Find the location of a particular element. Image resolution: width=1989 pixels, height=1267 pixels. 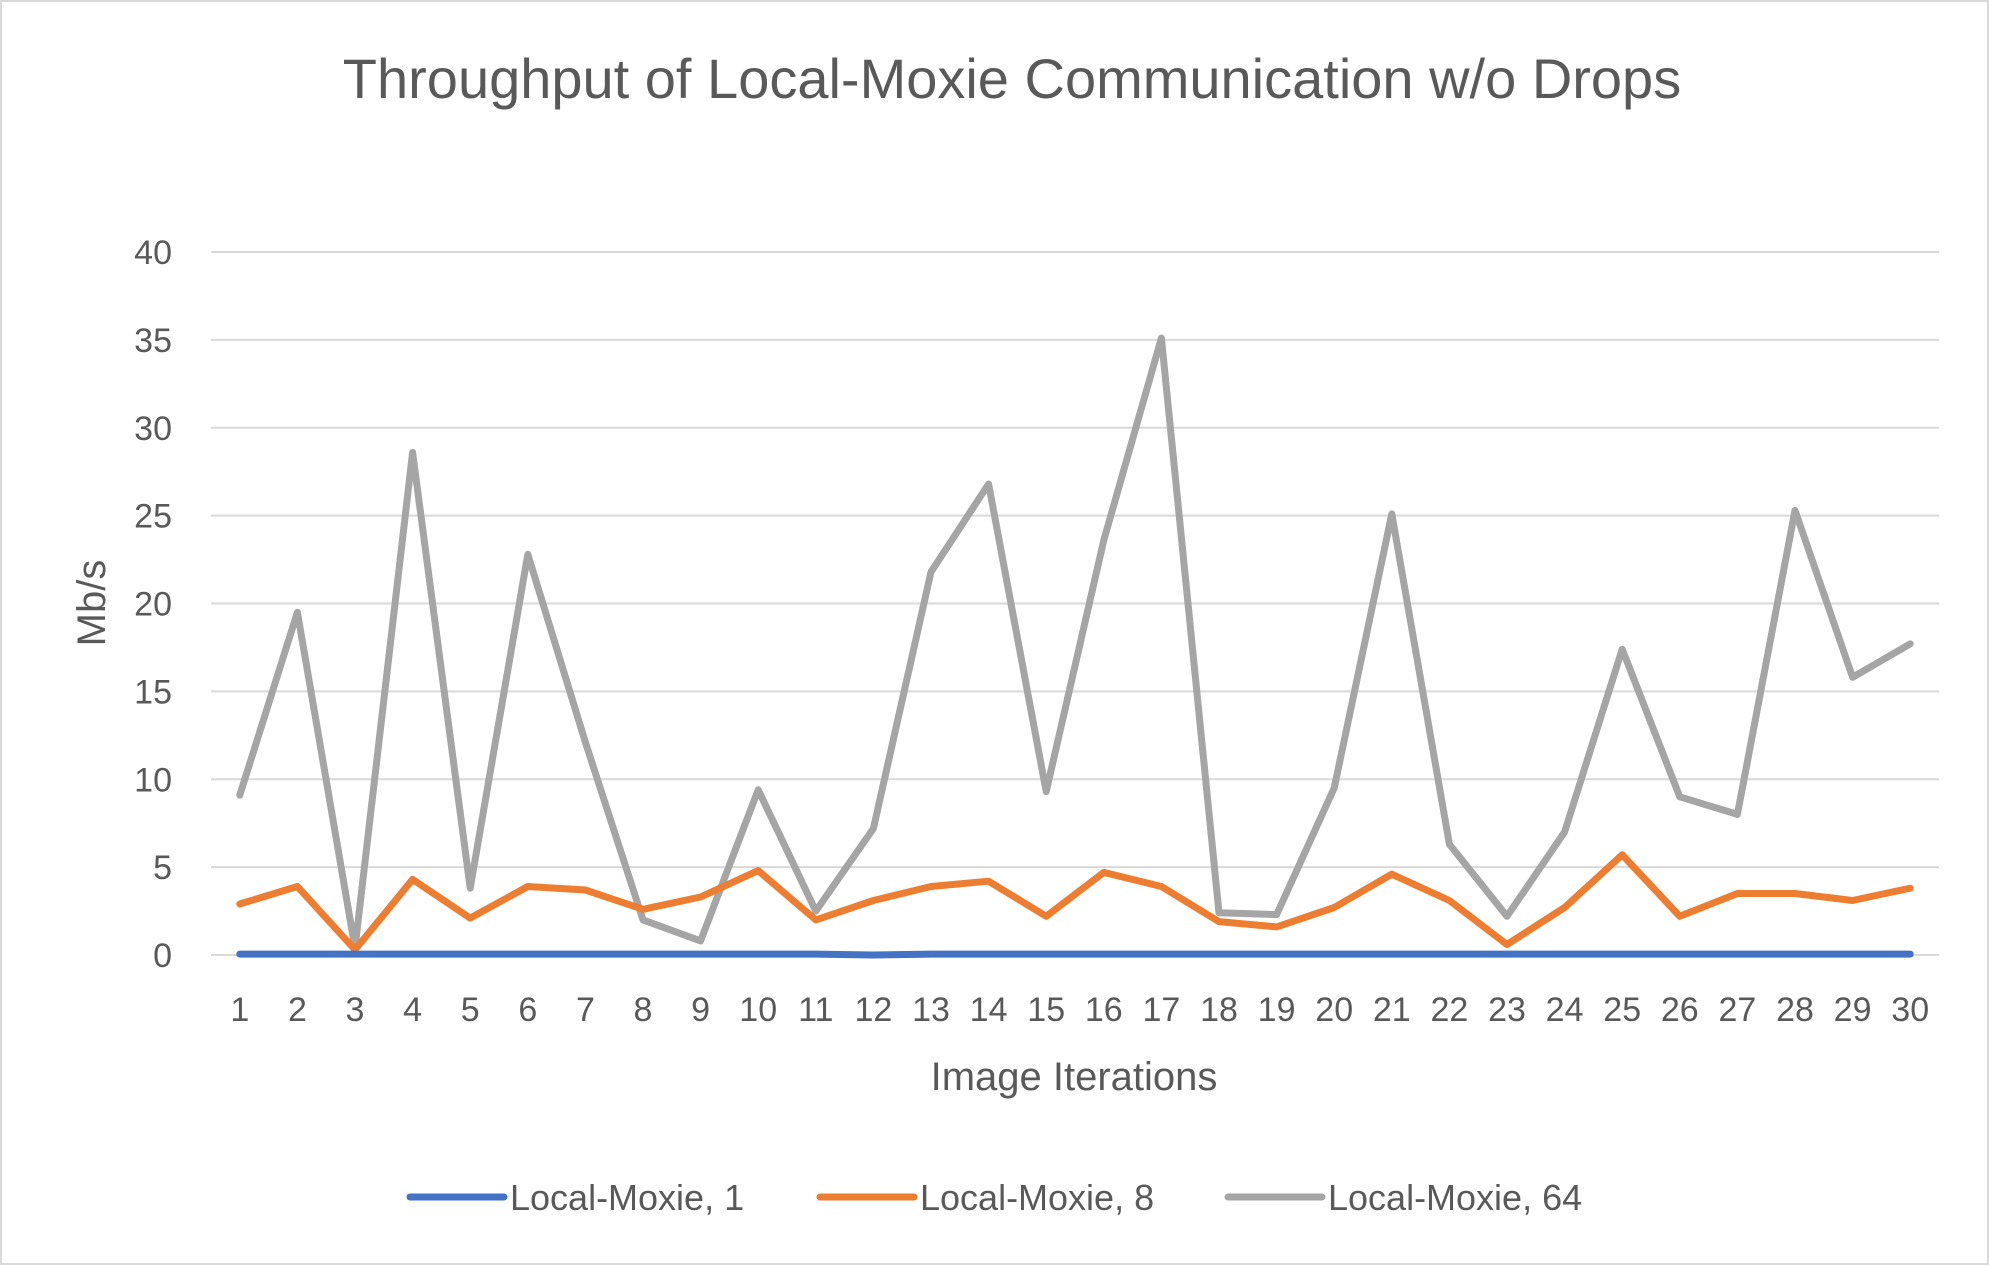

y-tick-label: 40 is located at coordinates (153, 253).